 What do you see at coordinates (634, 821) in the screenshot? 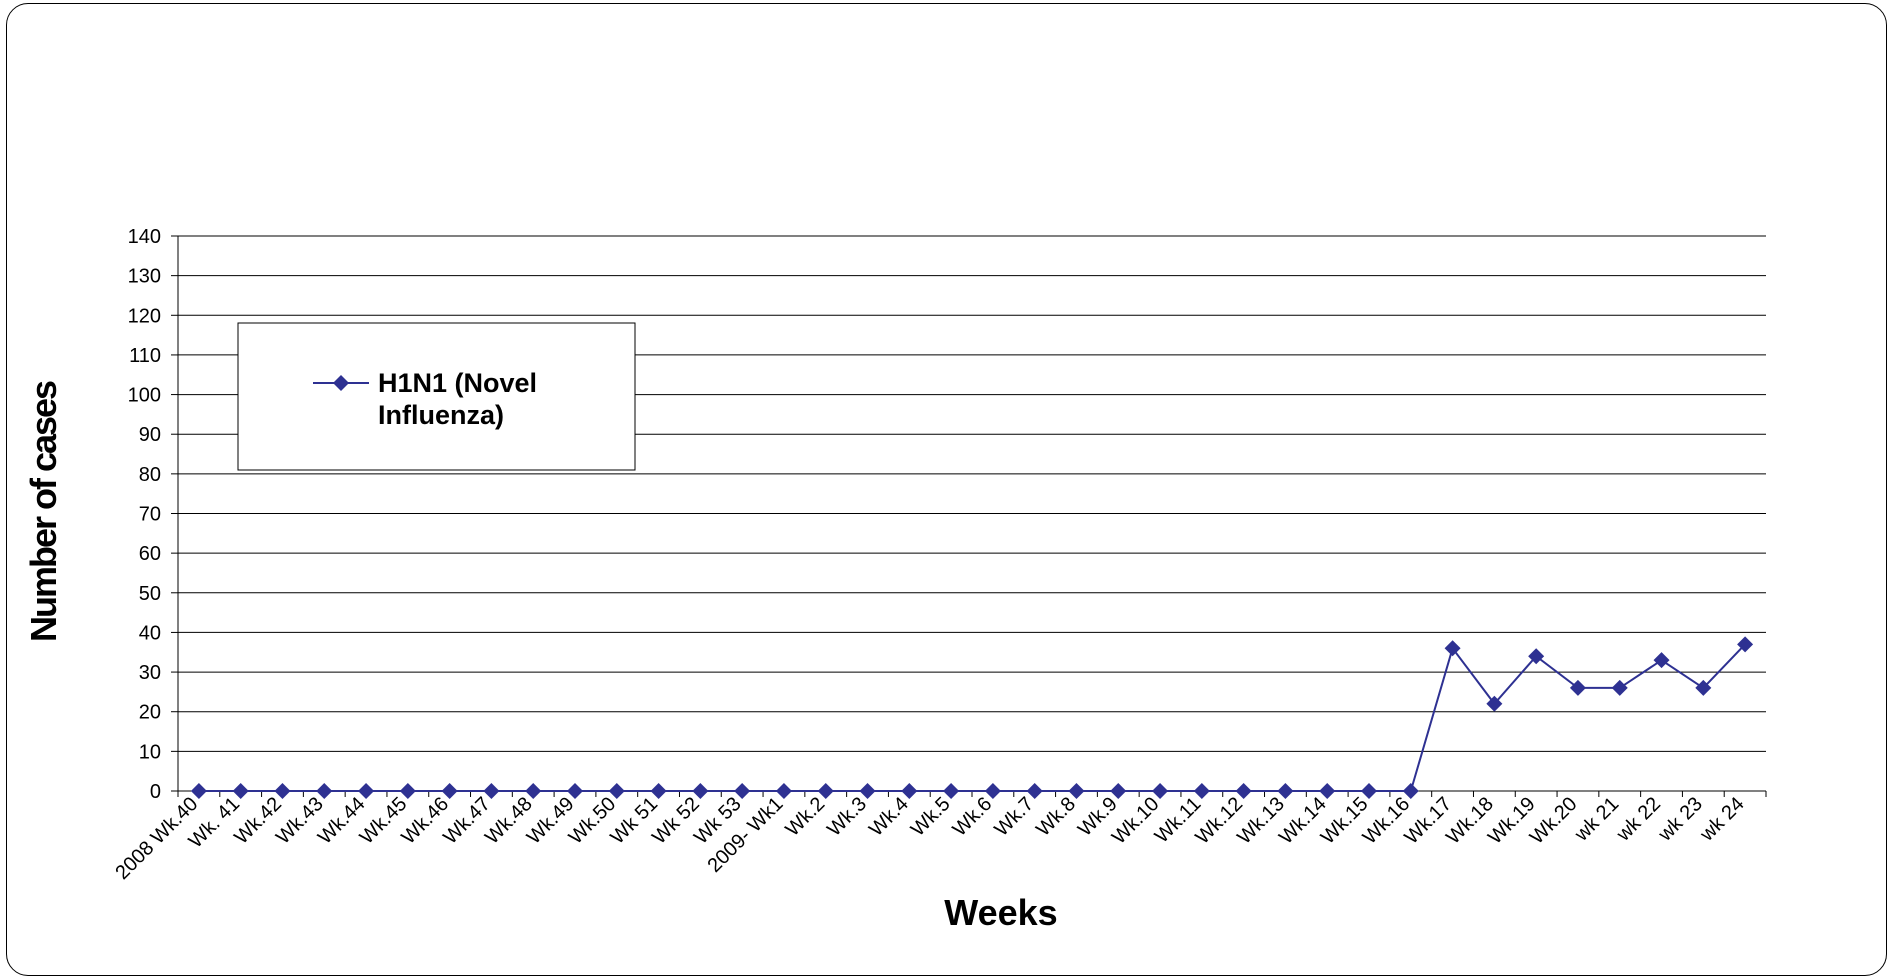
I see `x-tick-label: Wk 51` at bounding box center [634, 821].